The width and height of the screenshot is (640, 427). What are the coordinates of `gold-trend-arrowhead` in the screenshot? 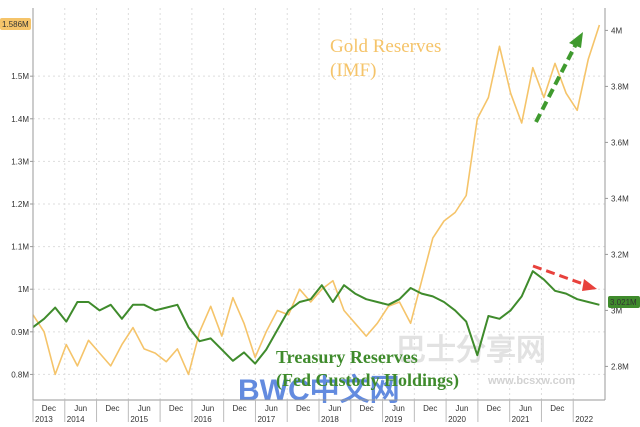 It's located at (576, 40).